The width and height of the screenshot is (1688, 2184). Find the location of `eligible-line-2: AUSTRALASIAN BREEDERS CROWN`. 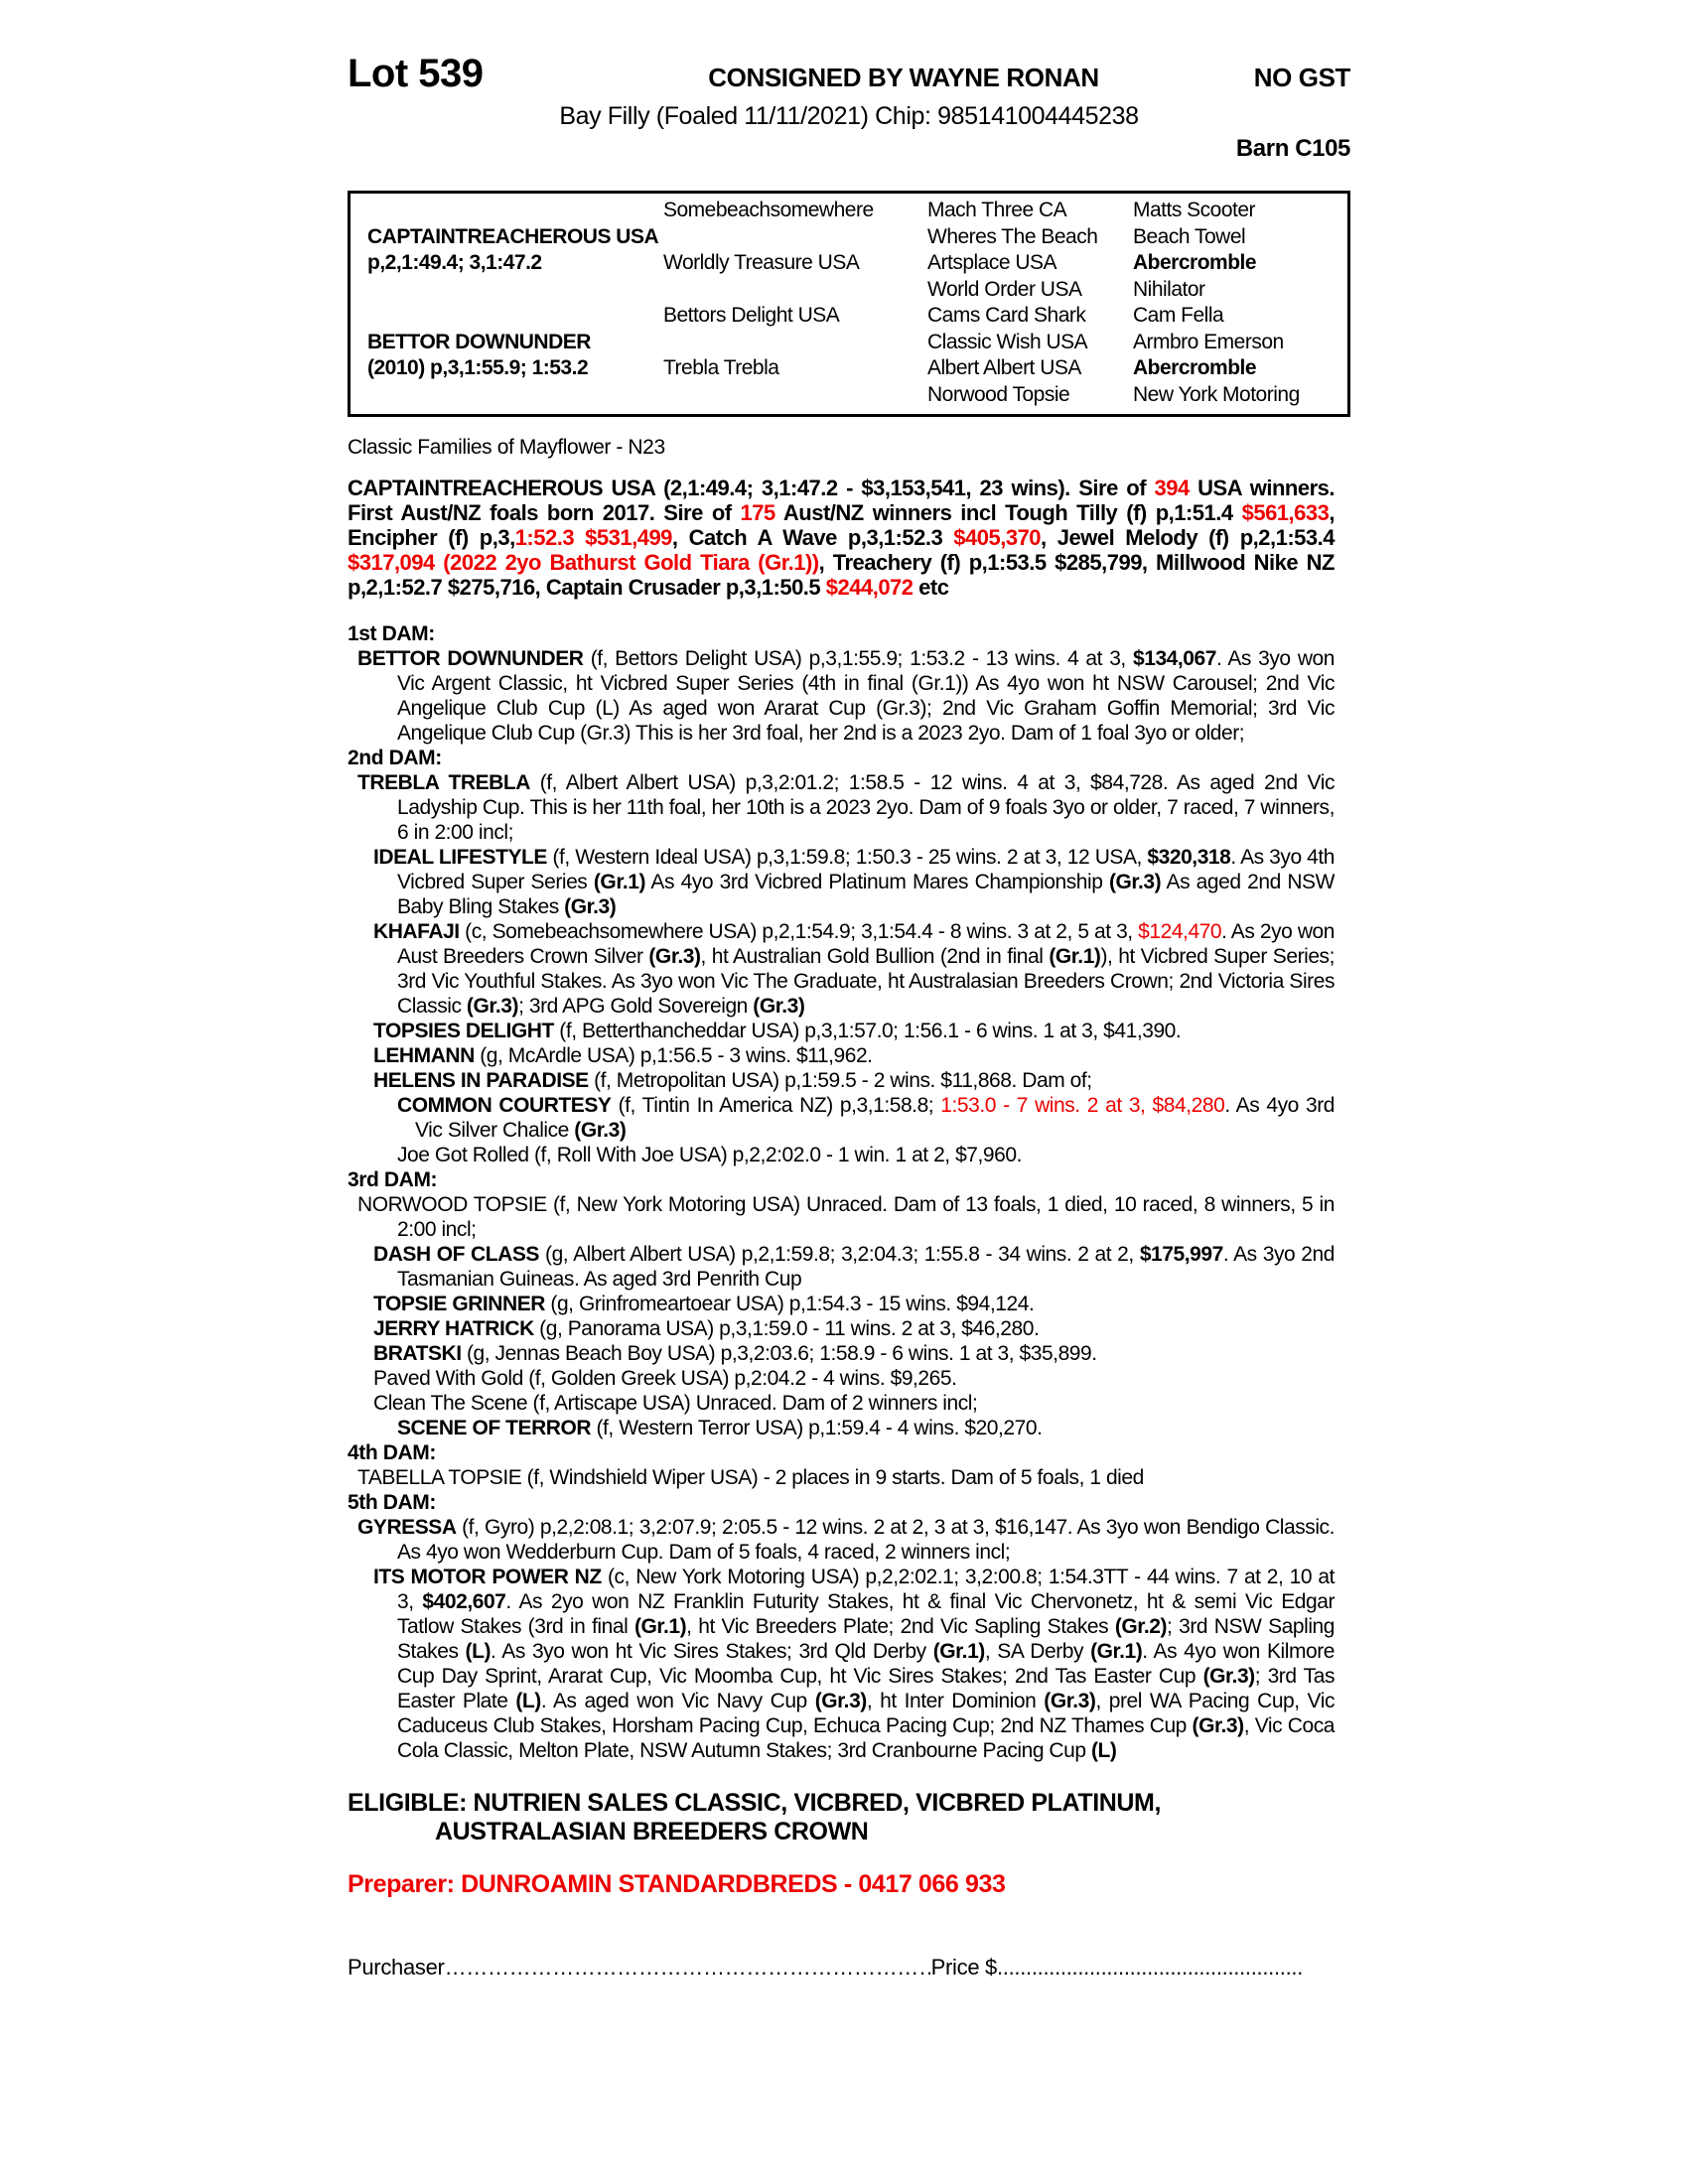

eligible-line-2: AUSTRALASIAN BREEDERS CROWN is located at coordinates (652, 1831).